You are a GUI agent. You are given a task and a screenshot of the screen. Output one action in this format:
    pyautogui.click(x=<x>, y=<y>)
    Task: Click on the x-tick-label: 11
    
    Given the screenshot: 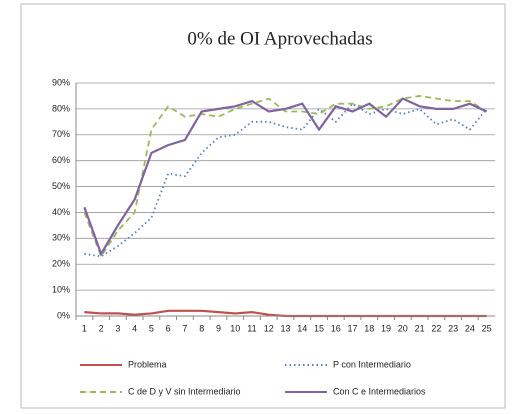 What is the action you would take?
    pyautogui.click(x=251, y=328)
    